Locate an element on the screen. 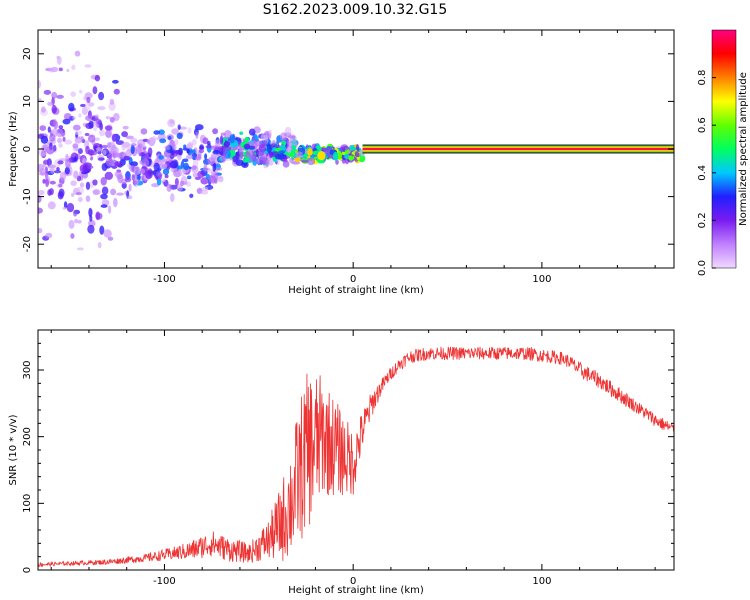 The width and height of the screenshot is (750, 600). colorbar-label: Normalized spectral amplitude is located at coordinates (743, 149).